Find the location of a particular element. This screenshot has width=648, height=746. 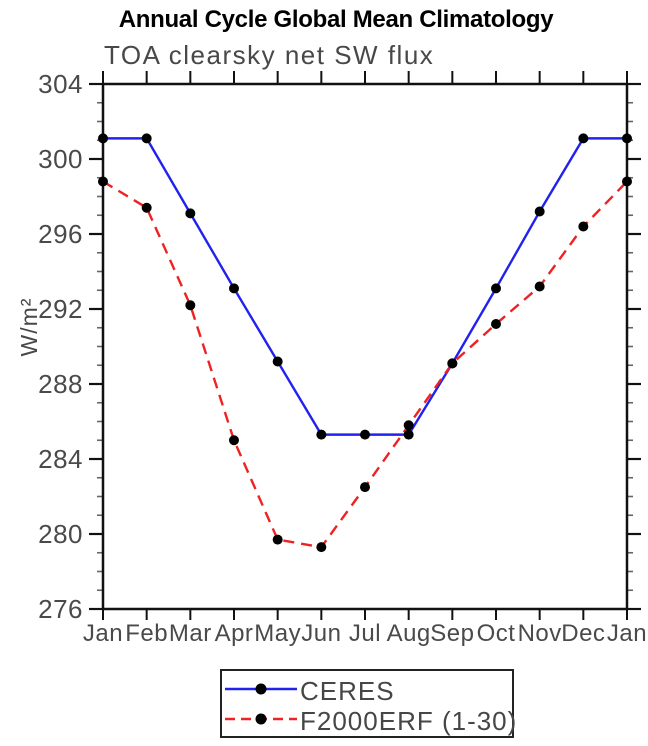

y-tick-label: 284 is located at coordinates (60, 459).